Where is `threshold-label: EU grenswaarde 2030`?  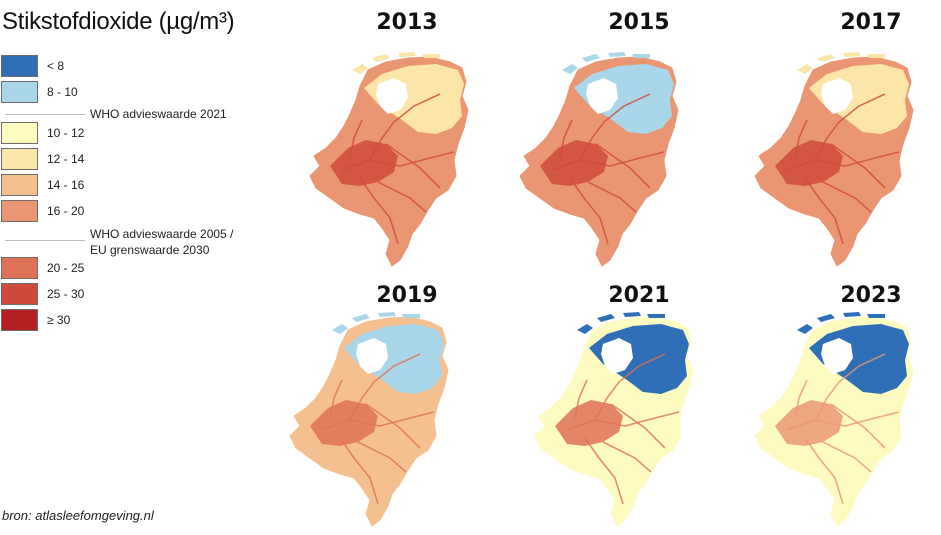
threshold-label: EU grenswaarde 2030 is located at coordinates (150, 250).